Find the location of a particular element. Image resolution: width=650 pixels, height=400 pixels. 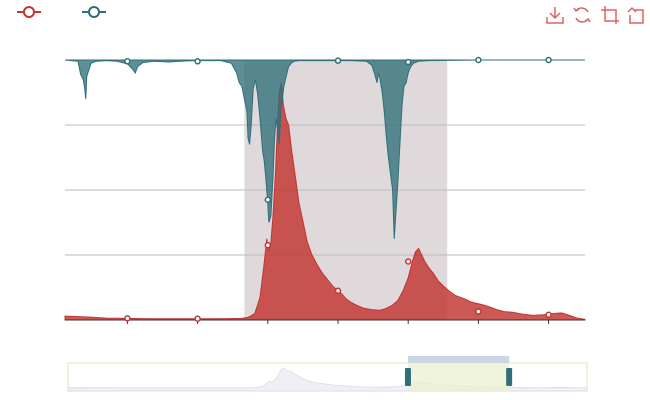

slider-handle-end is located at coordinates (509, 377).